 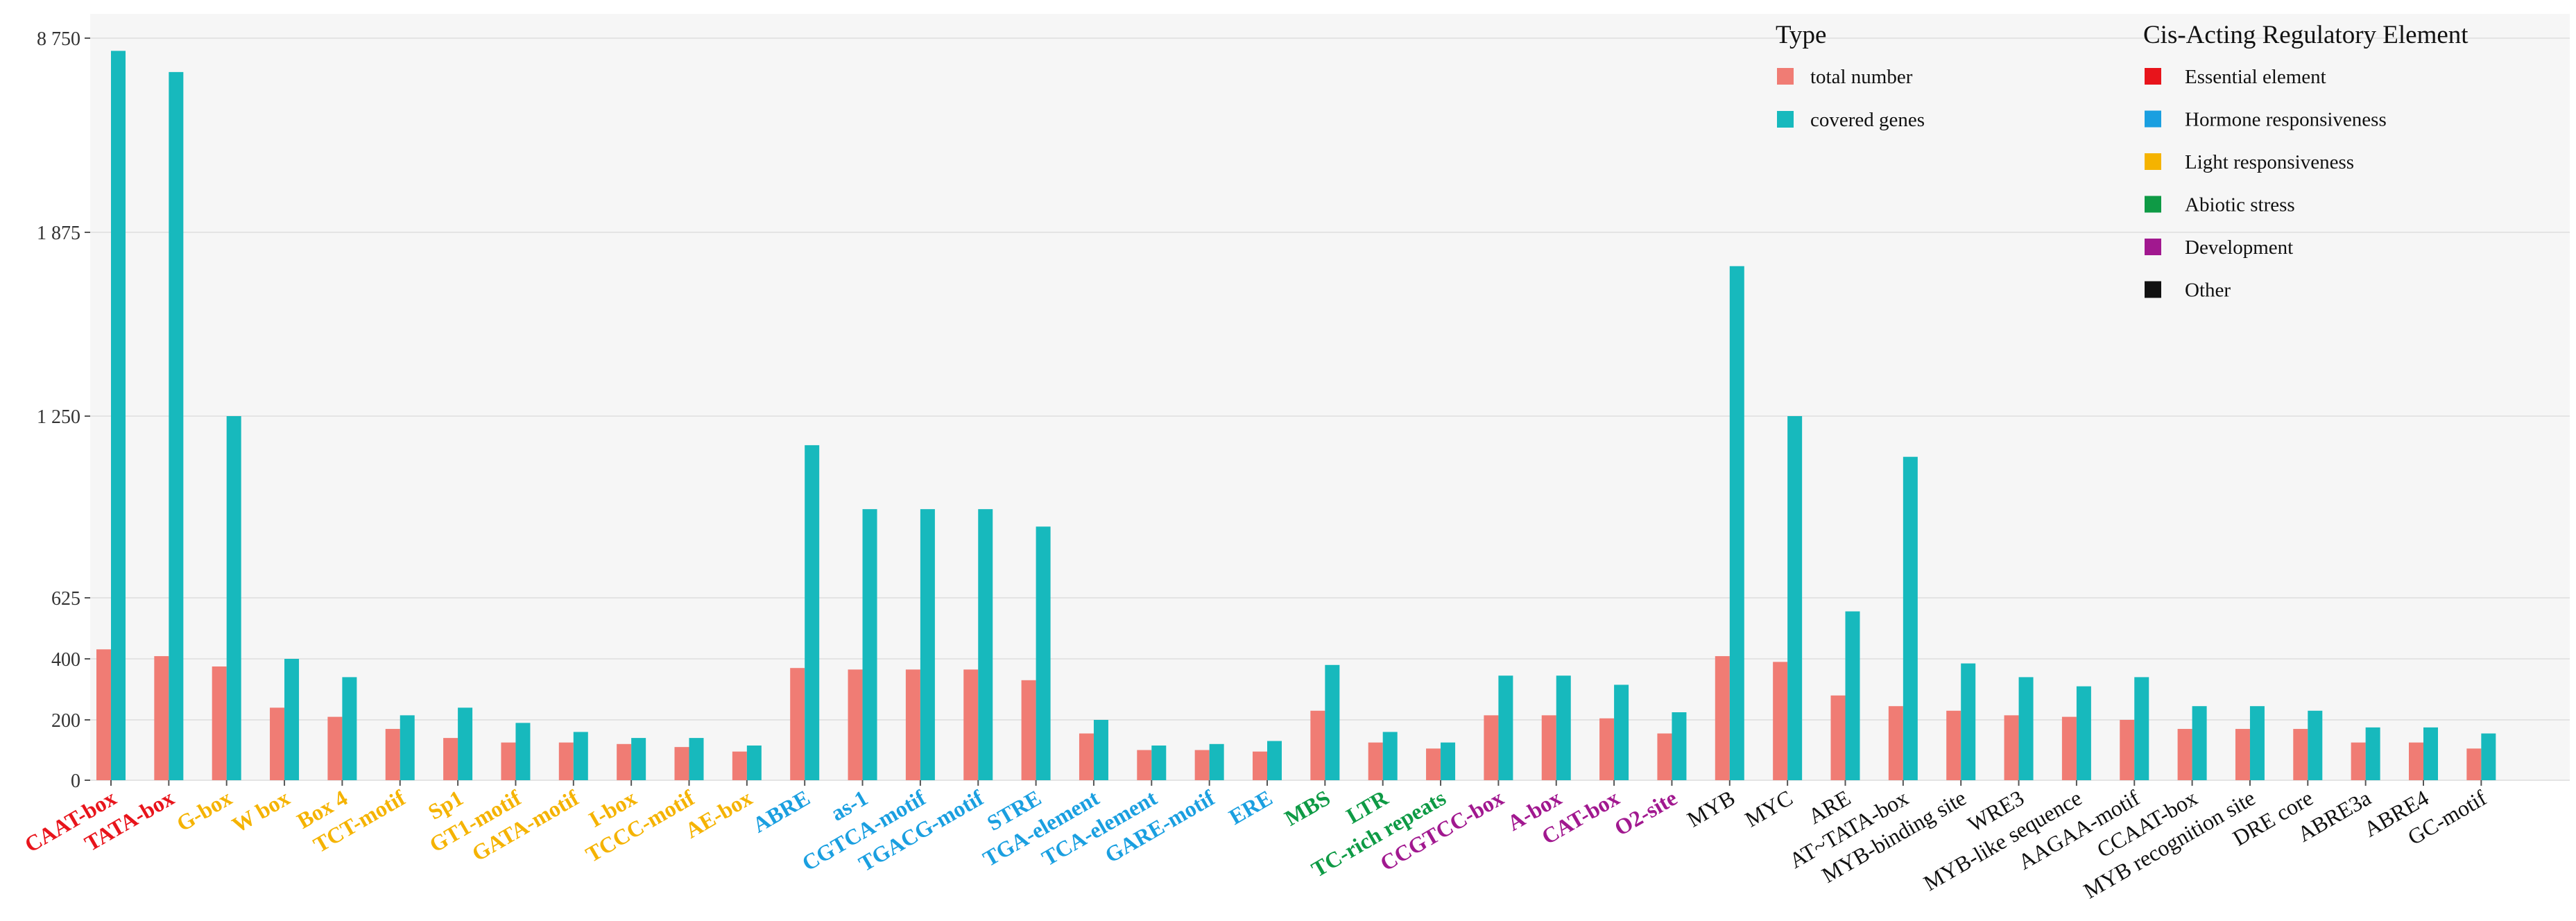 I want to click on legend-type: Type total number covered genes, so click(x=1850, y=76).